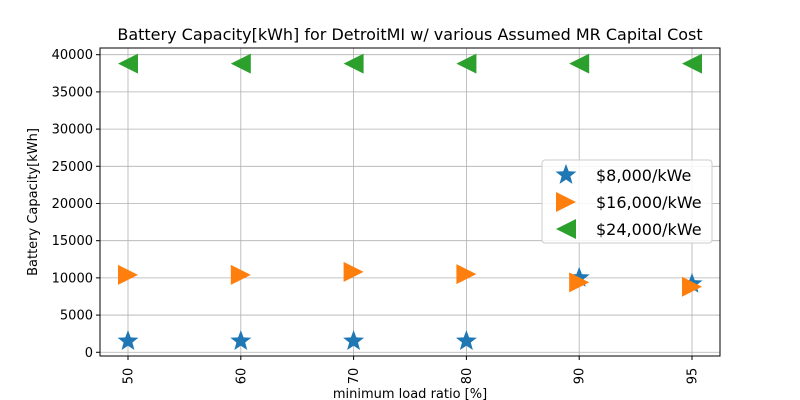 Image resolution: width=800 pixels, height=400 pixels. I want to click on y-axis: 0 5000 10000 15000 20000 25000 30000 35000 40000, so click(76, 204).